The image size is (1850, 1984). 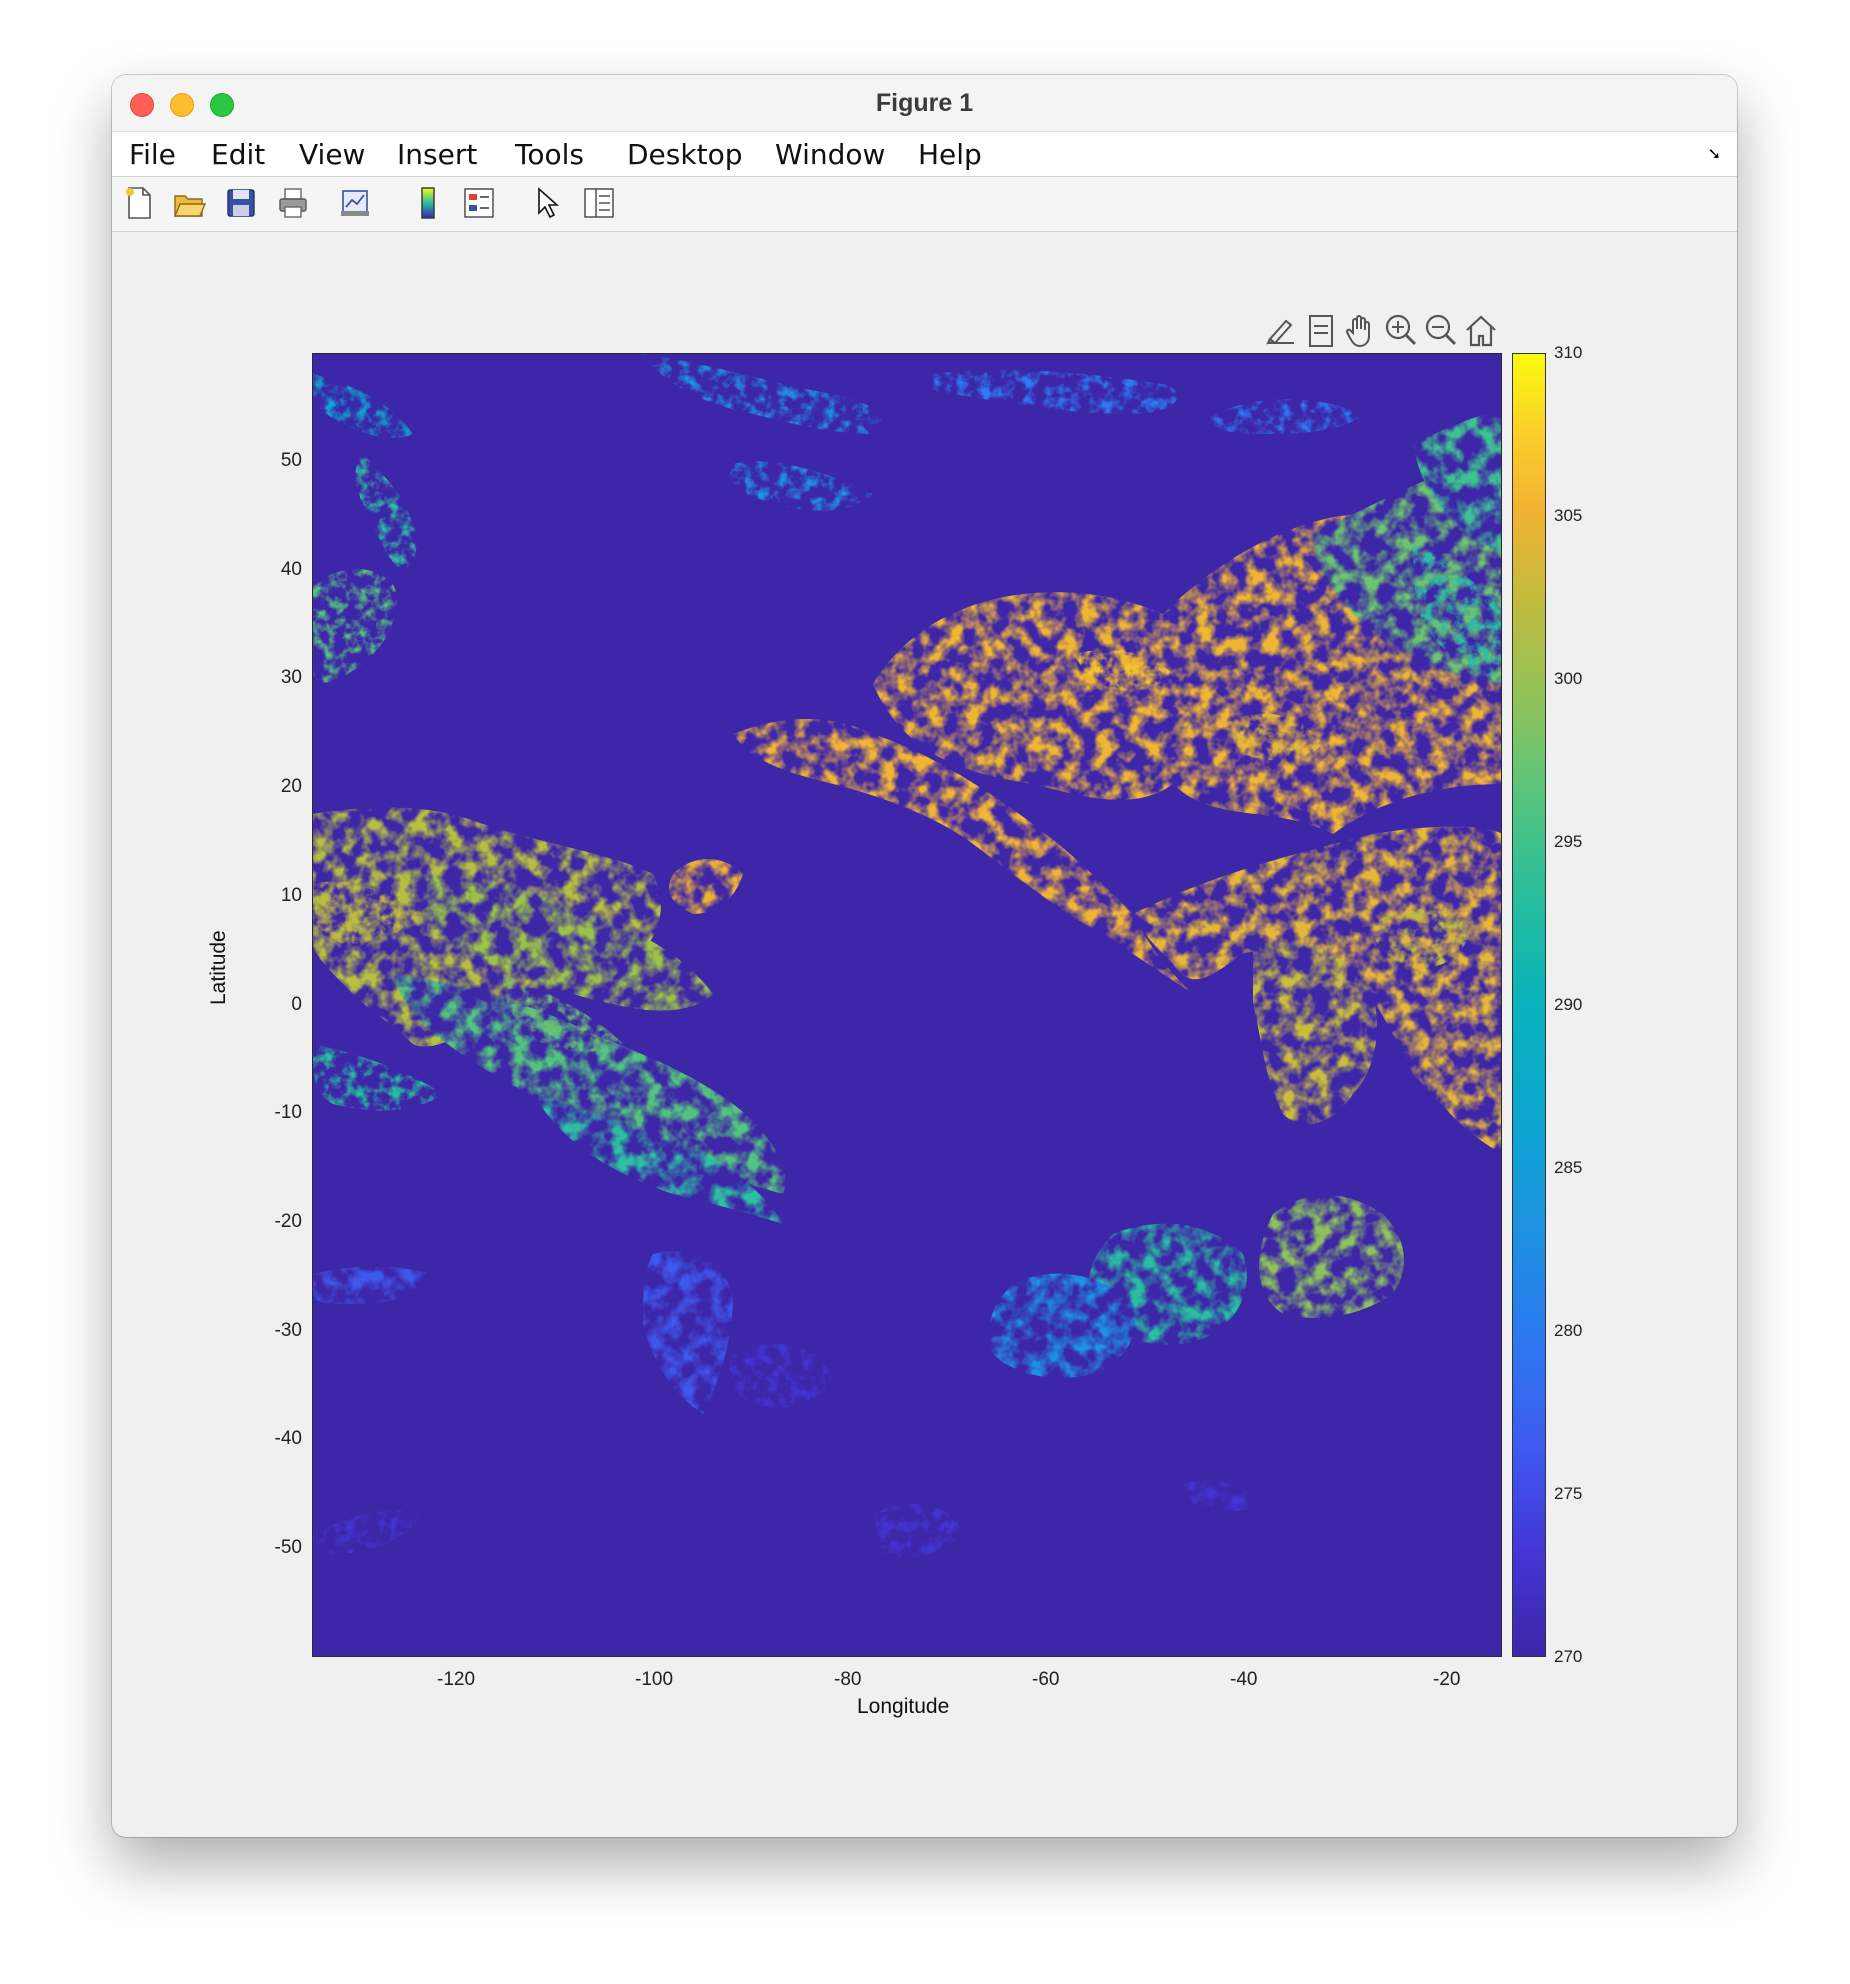 I want to click on dock-arrow-icon: ➘, so click(x=1714, y=154).